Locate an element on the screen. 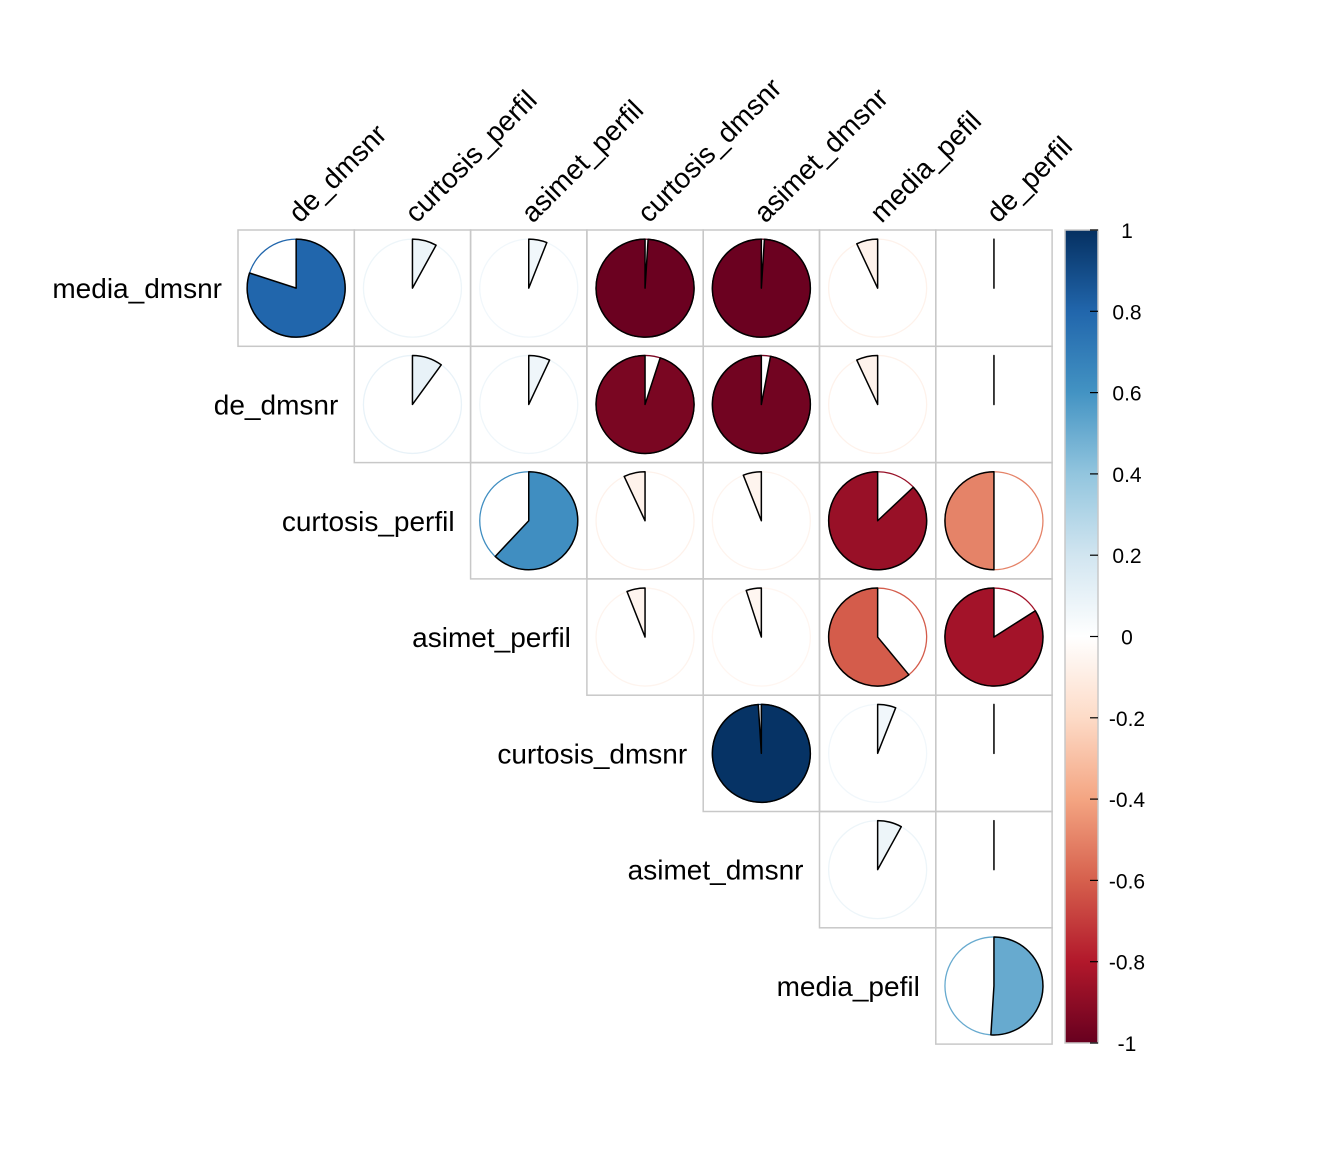 This screenshot has height=1152, width=1344. column-label: asimet_perfil is located at coordinates (582, 161).